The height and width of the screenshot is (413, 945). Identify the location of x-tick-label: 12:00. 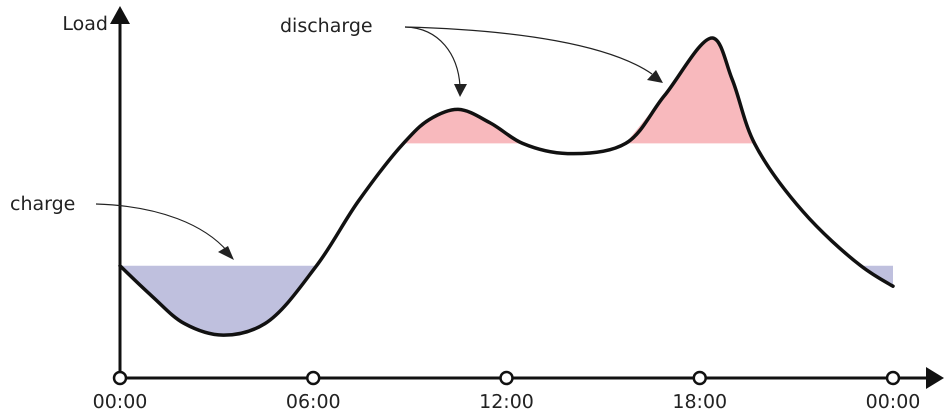
(506, 402).